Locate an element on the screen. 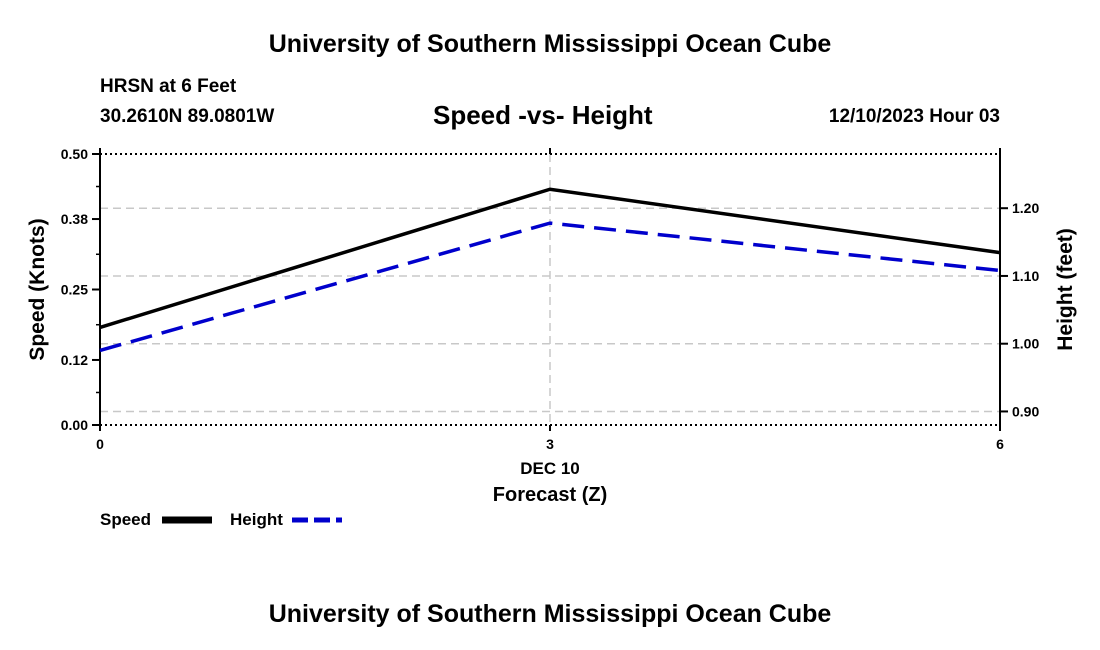 The image size is (1100, 650). x-tick-label: 0 is located at coordinates (100, 444).